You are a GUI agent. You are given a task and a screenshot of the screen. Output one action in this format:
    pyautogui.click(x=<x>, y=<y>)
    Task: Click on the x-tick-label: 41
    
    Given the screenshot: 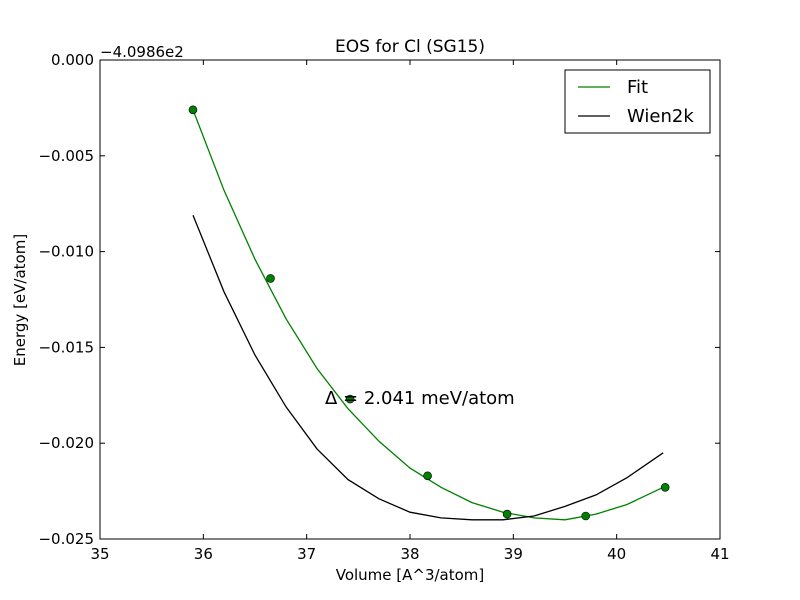 What is the action you would take?
    pyautogui.click(x=719, y=554)
    